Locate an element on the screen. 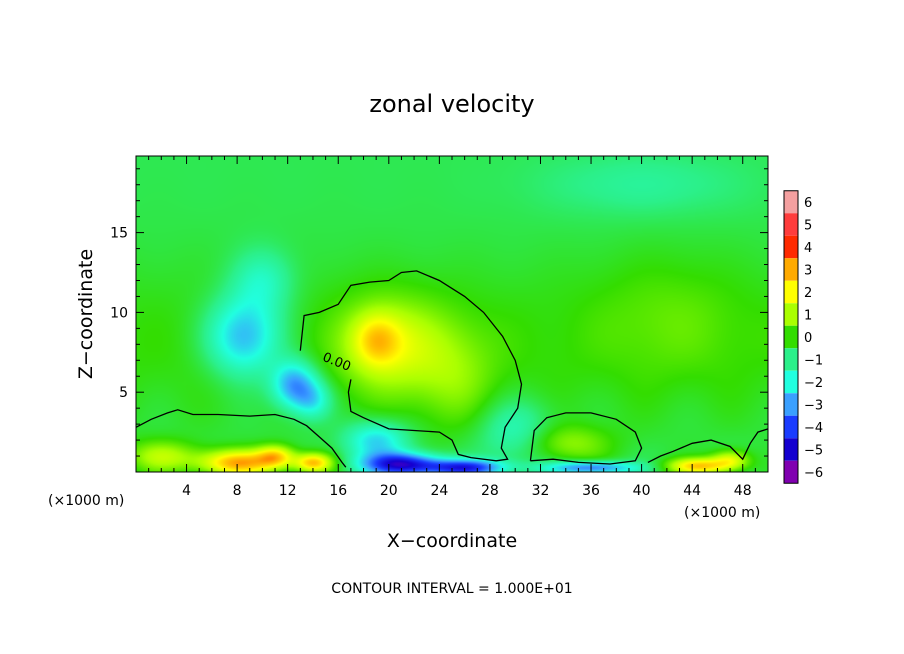 This screenshot has width=904, height=654. x-tick-label: 4 is located at coordinates (186, 491).